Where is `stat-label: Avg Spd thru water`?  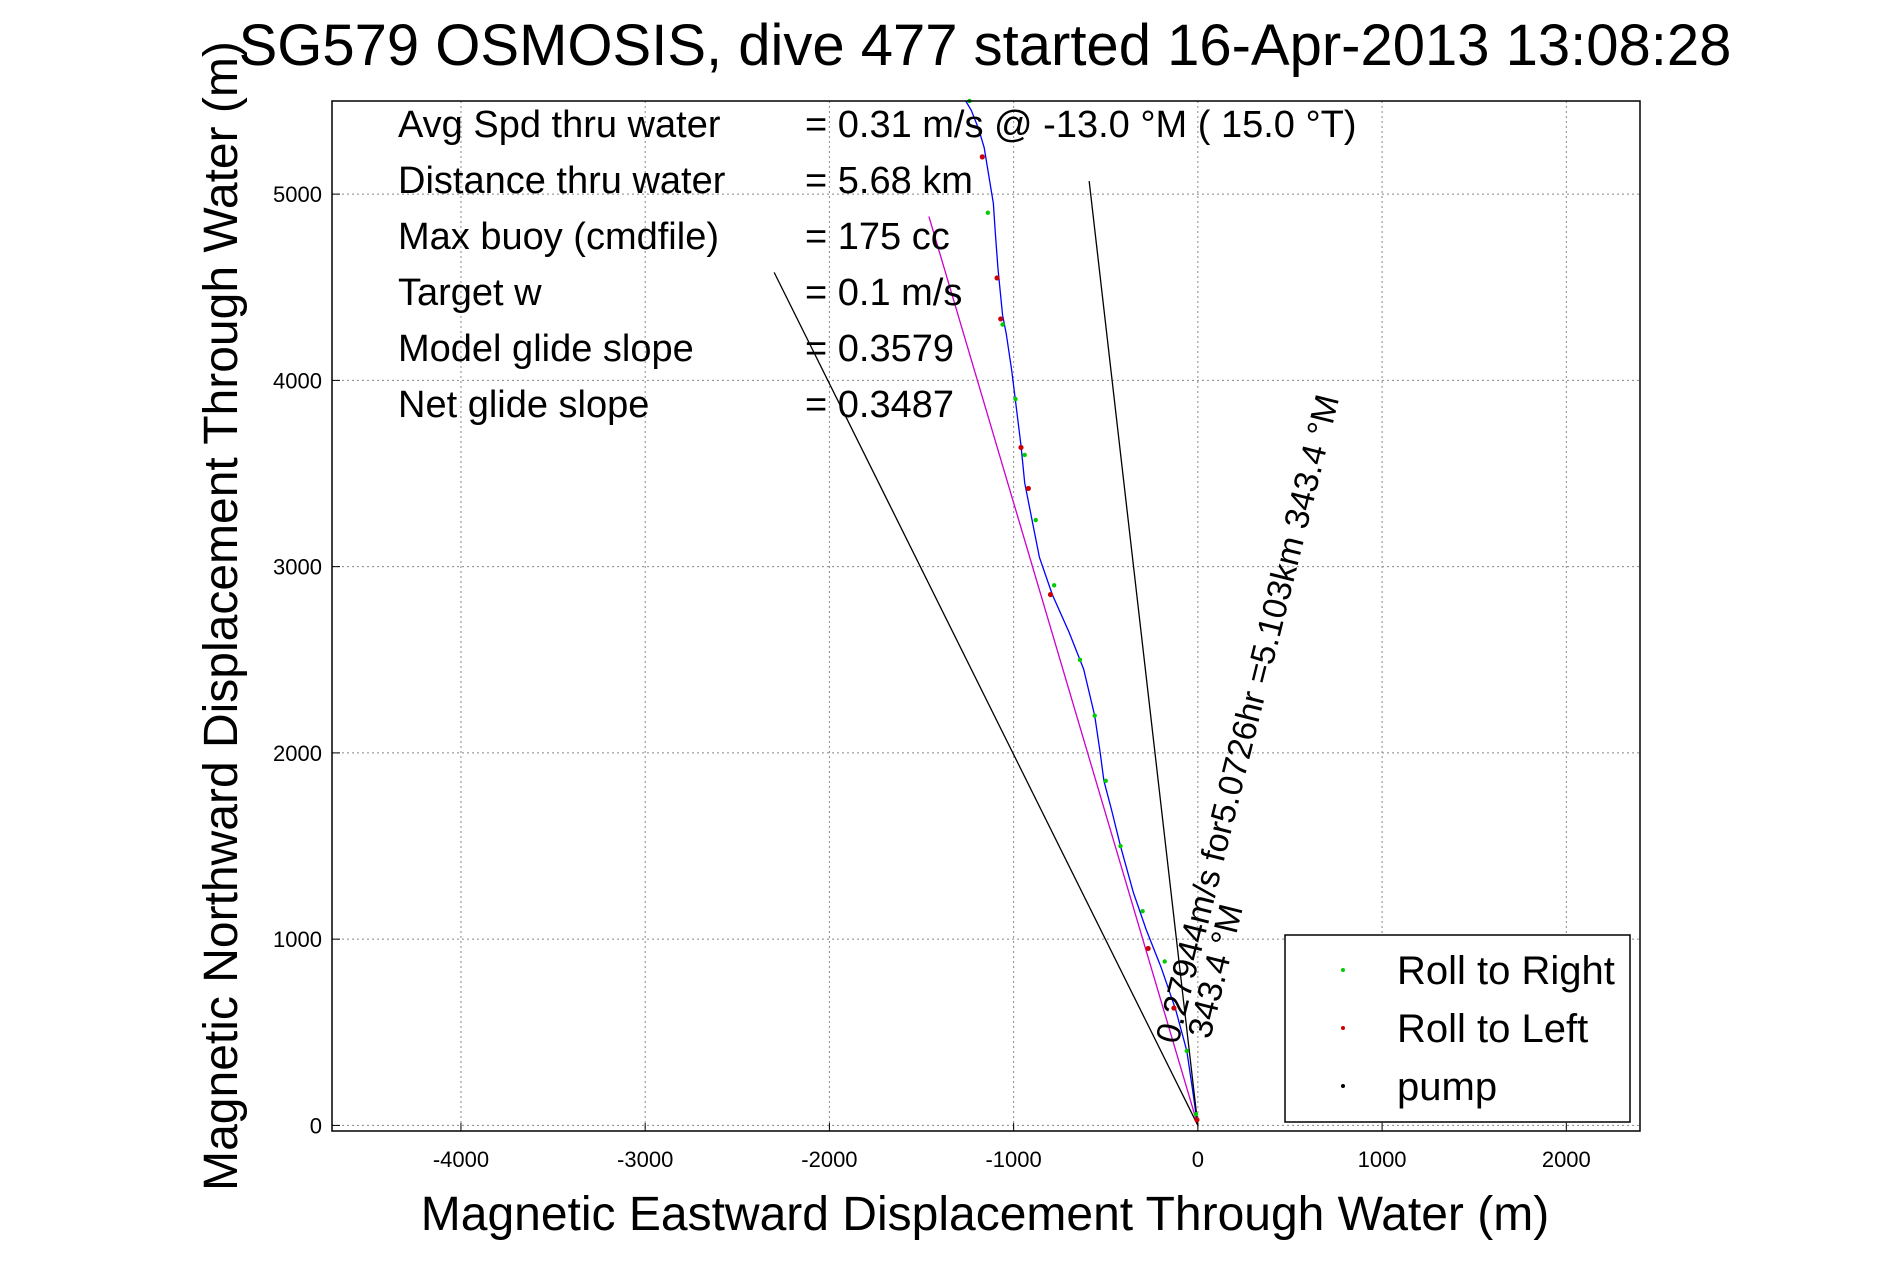 stat-label: Avg Spd thru water is located at coordinates (559, 125).